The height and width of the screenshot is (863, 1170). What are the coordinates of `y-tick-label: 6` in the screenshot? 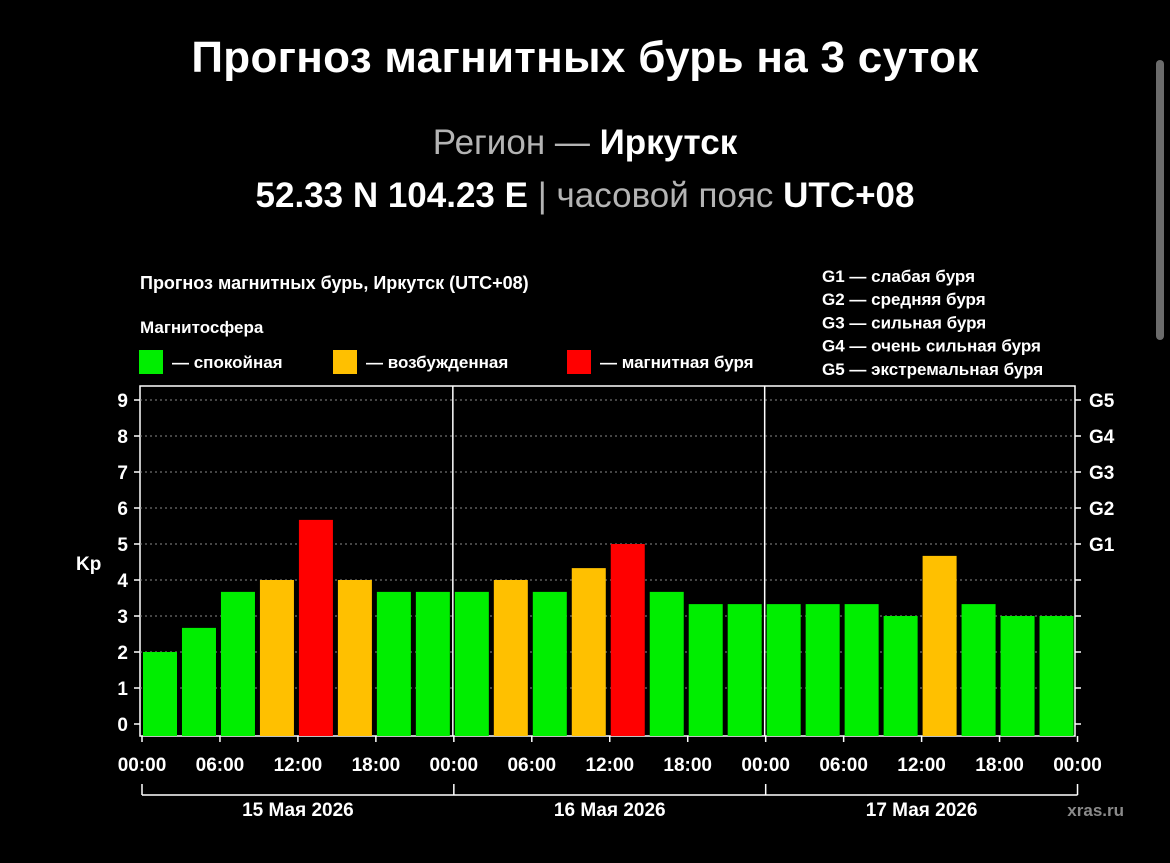 It's located at (122, 509).